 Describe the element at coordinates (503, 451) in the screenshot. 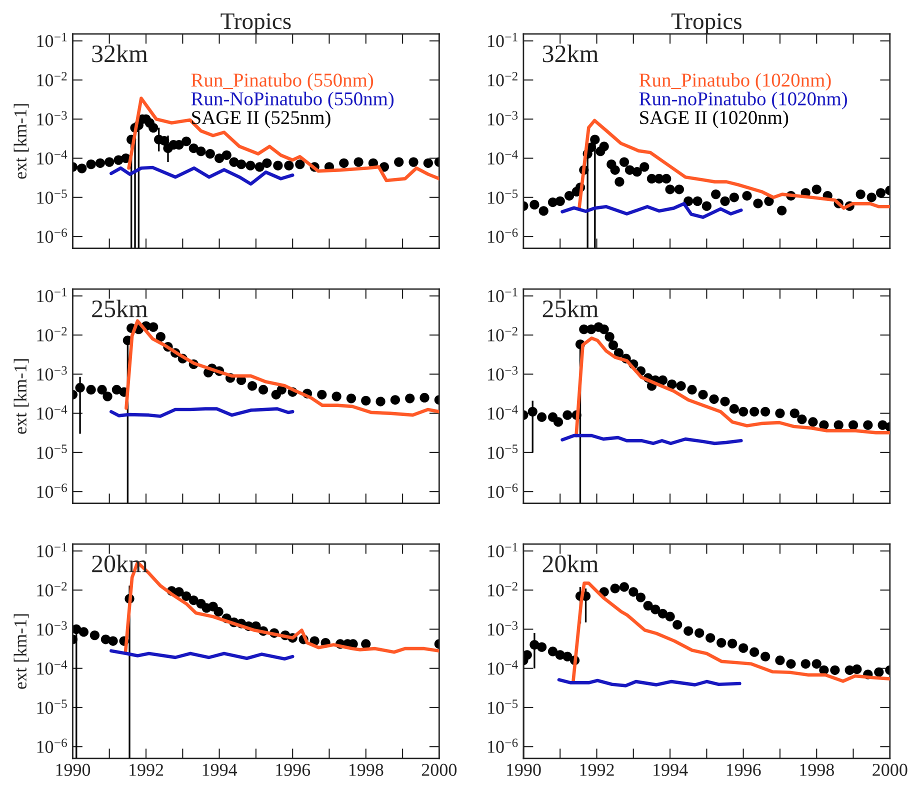

I see `y-tick-label: 10$^{−5}$` at that location.